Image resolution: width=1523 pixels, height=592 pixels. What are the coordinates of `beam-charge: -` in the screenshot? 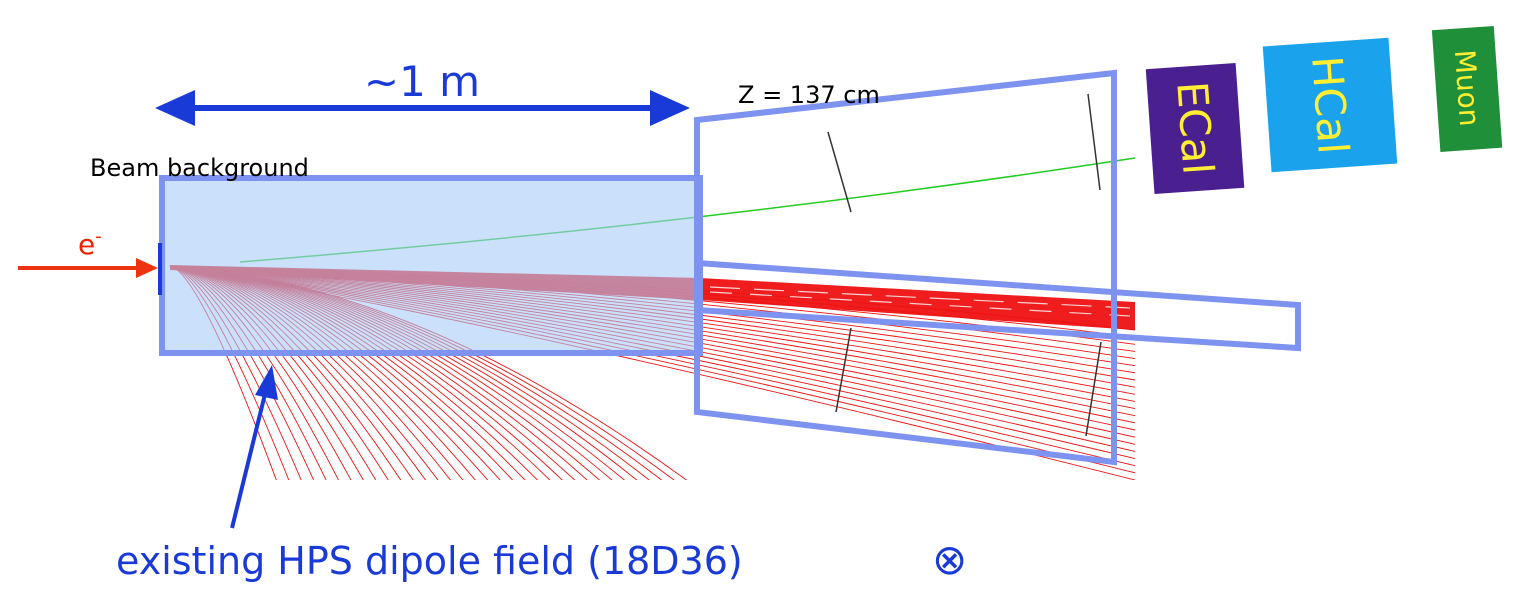 It's located at (98, 236).